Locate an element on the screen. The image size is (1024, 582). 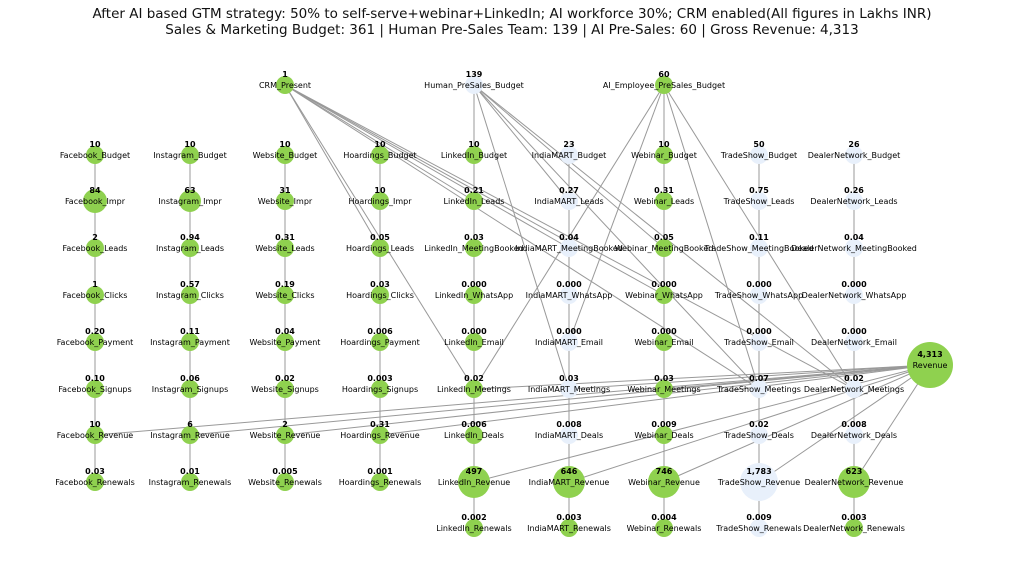
node-label: Website_Renewals is located at coordinates (285, 482).